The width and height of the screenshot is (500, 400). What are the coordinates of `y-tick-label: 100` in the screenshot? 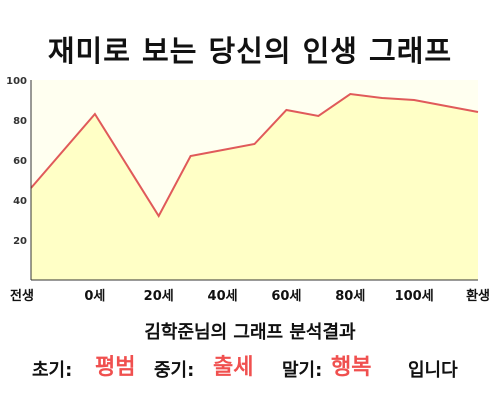 It's located at (16, 81).